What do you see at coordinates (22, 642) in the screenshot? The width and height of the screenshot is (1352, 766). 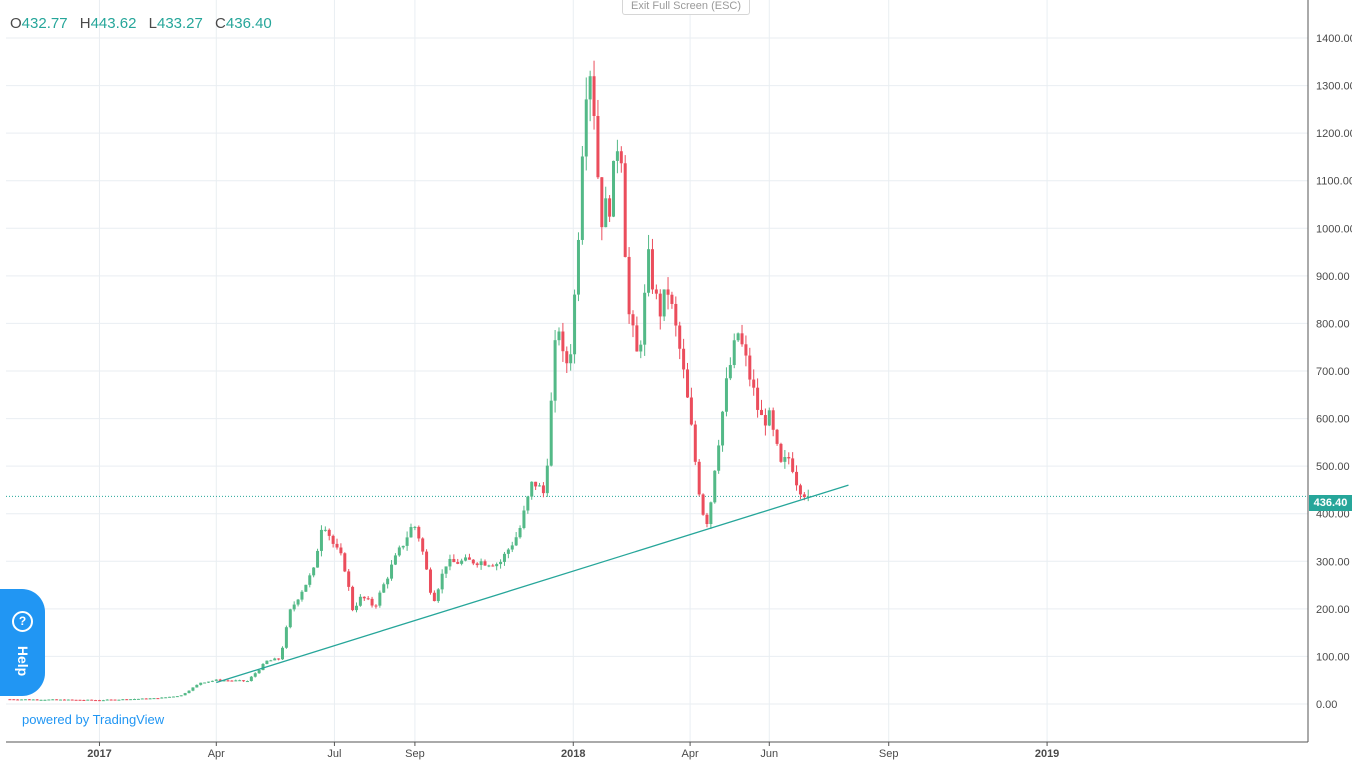 I see `help-button: ? Help` at bounding box center [22, 642].